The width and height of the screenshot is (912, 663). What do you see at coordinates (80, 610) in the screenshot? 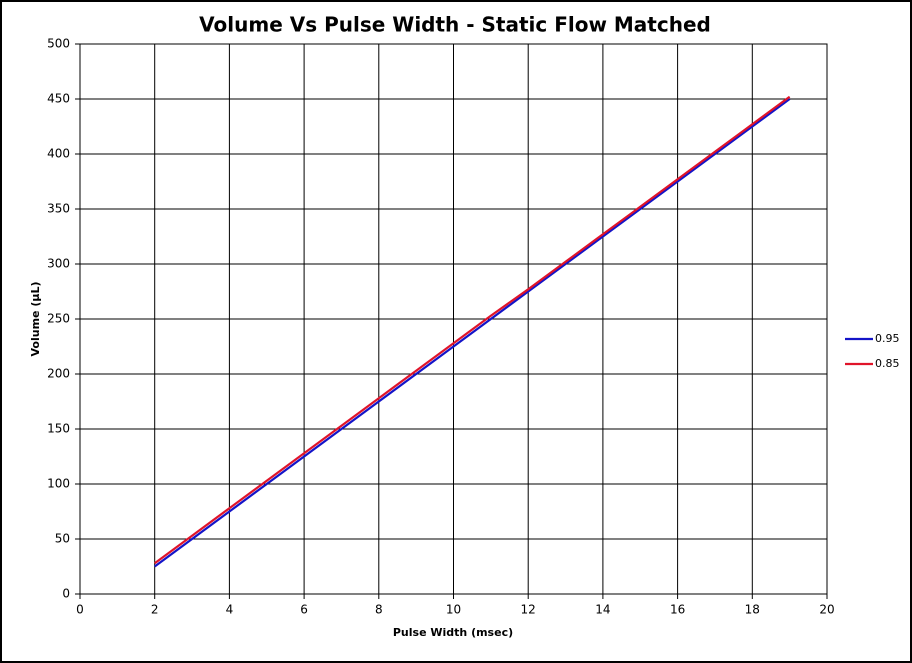
I see `x-tick-label: 0` at bounding box center [80, 610].